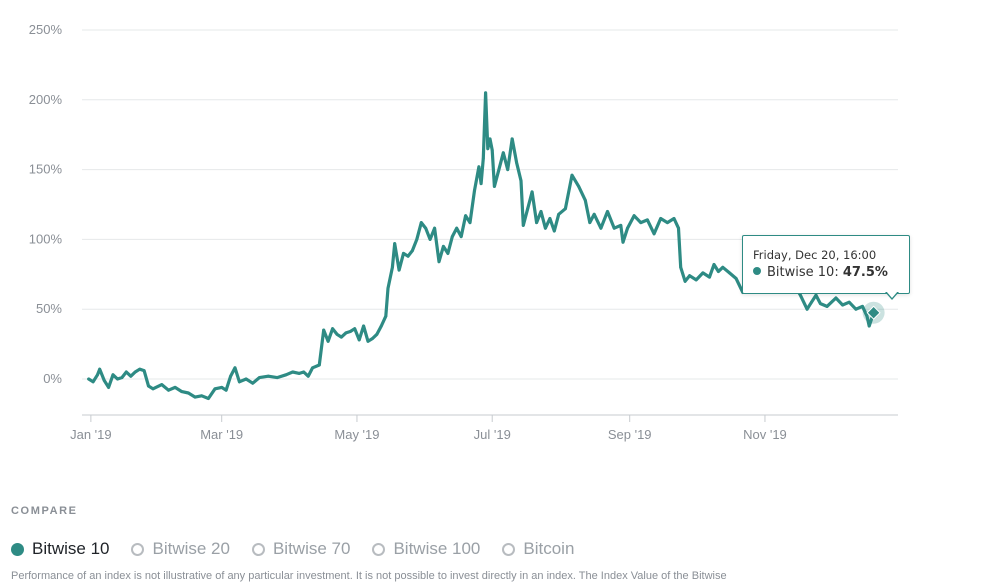 This screenshot has height=582, width=996. Describe the element at coordinates (873, 312) in the screenshot. I see `hover-diamond-icon` at that location.